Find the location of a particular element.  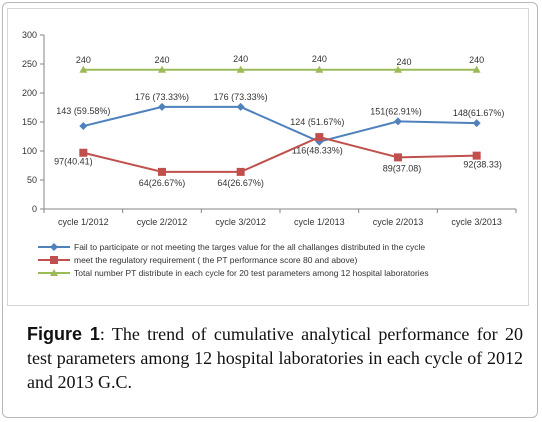

y-tick-label: 100 is located at coordinates (29, 151).